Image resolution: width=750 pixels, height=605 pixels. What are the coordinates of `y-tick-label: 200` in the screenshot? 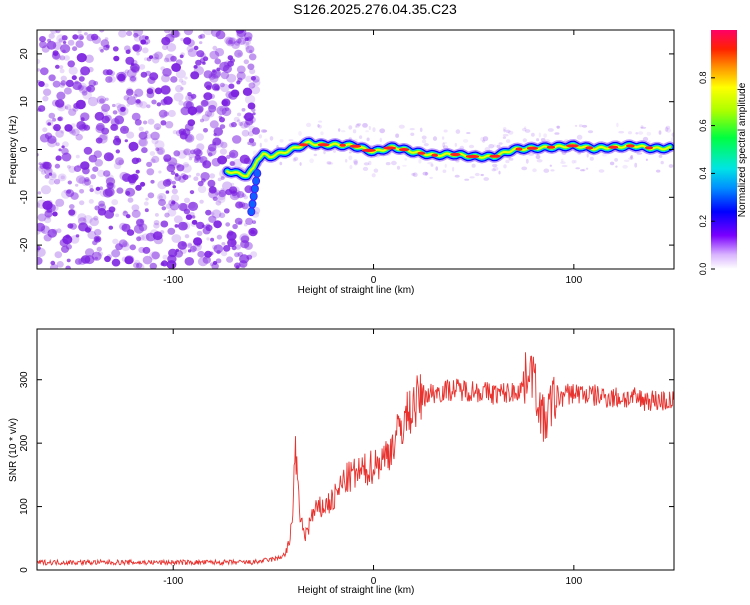 It's located at (24, 442).